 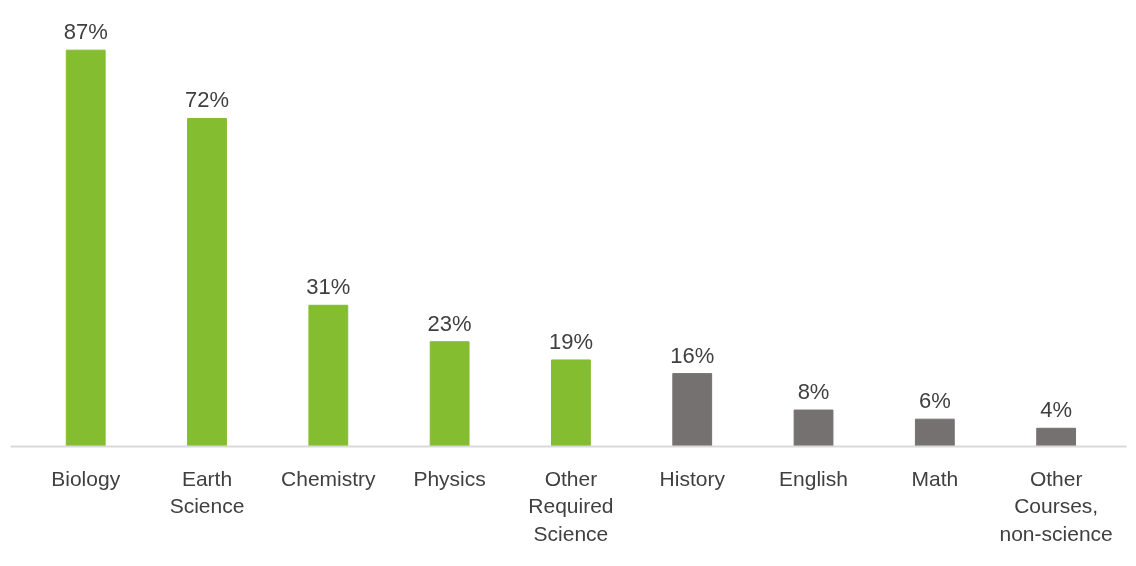 What do you see at coordinates (934, 401) in the screenshot?
I see `data-label: 6%` at bounding box center [934, 401].